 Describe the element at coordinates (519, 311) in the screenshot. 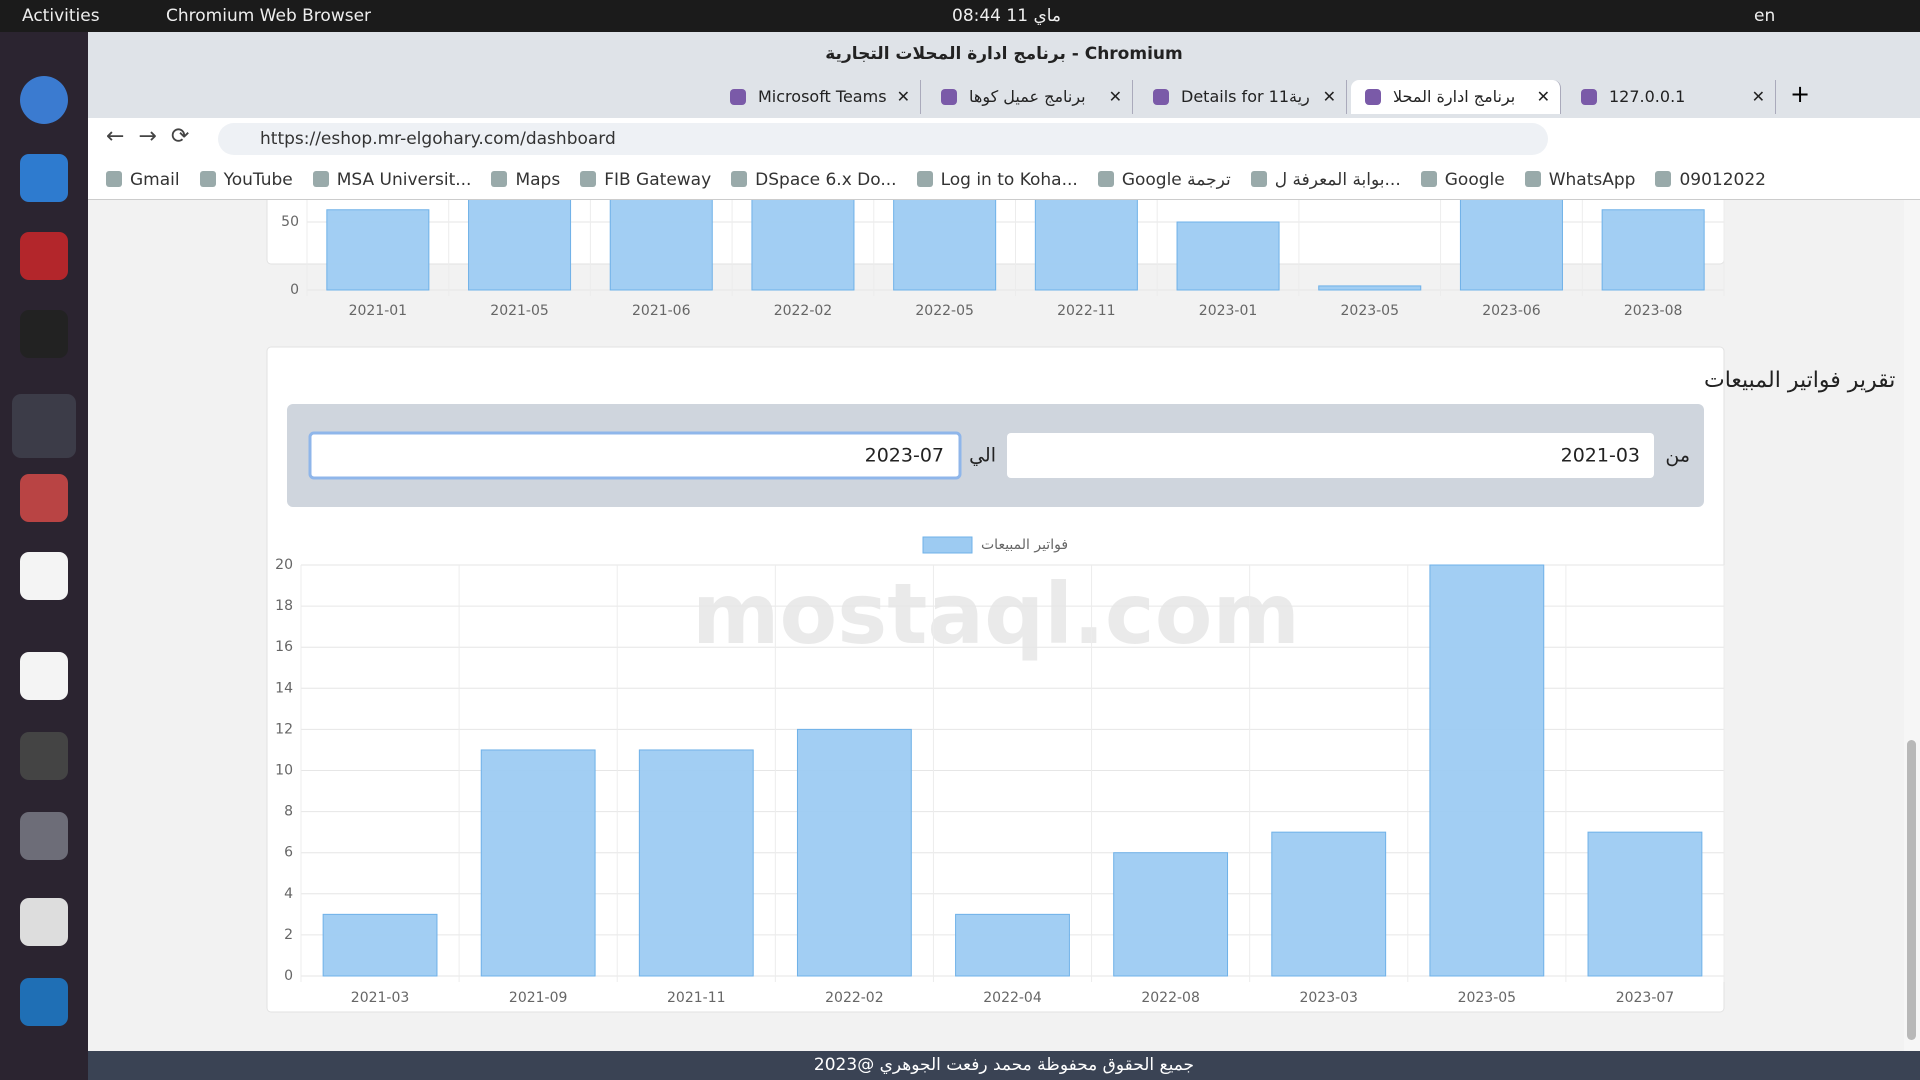

I see `x-tick-label: 2021-05` at that location.